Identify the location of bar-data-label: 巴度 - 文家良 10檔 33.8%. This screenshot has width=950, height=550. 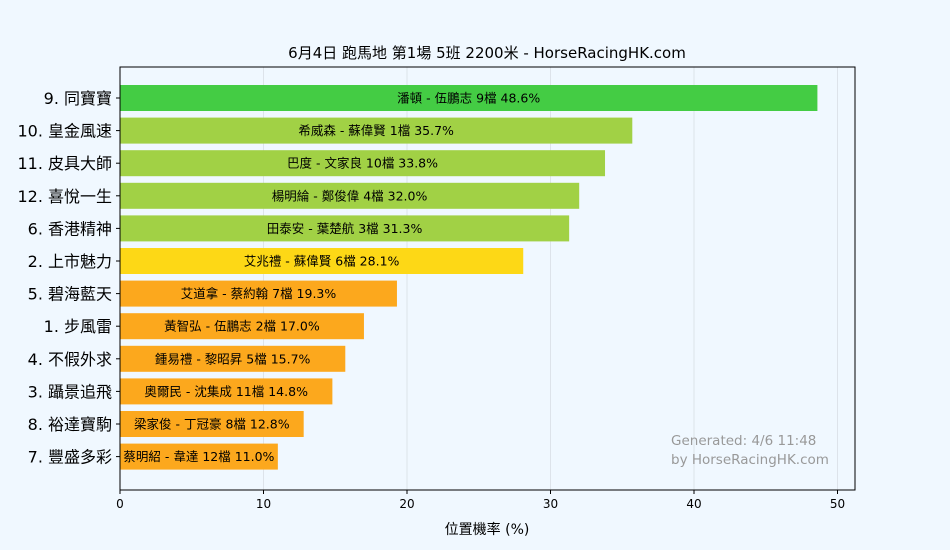
(362, 163).